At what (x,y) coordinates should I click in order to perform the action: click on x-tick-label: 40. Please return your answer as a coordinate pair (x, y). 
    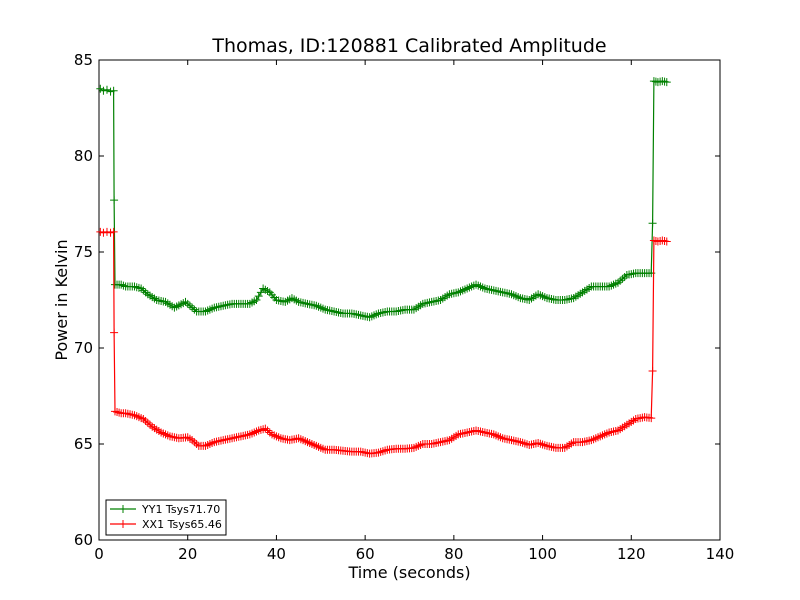
    Looking at the image, I should click on (276, 554).